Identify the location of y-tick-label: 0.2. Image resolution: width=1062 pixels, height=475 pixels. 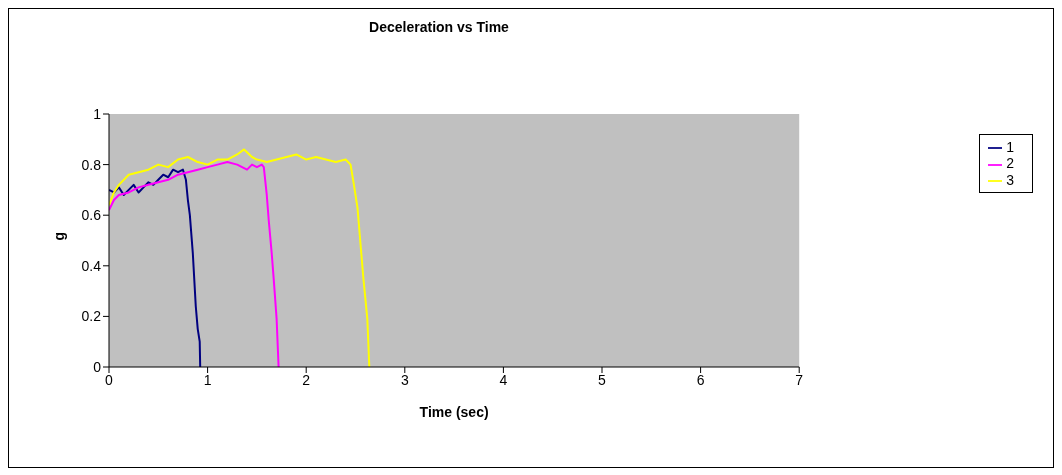
(91, 316).